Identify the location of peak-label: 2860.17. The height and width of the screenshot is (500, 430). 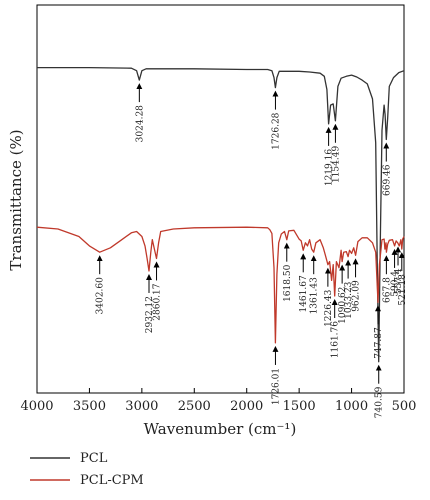
(158, 301).